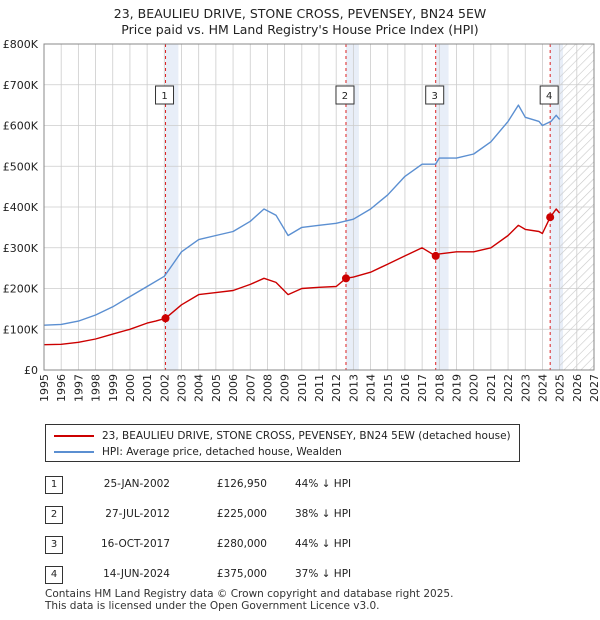 This screenshot has width=600, height=620. What do you see at coordinates (21, 289) in the screenshot?
I see `y-tick-label: £200K` at bounding box center [21, 289].